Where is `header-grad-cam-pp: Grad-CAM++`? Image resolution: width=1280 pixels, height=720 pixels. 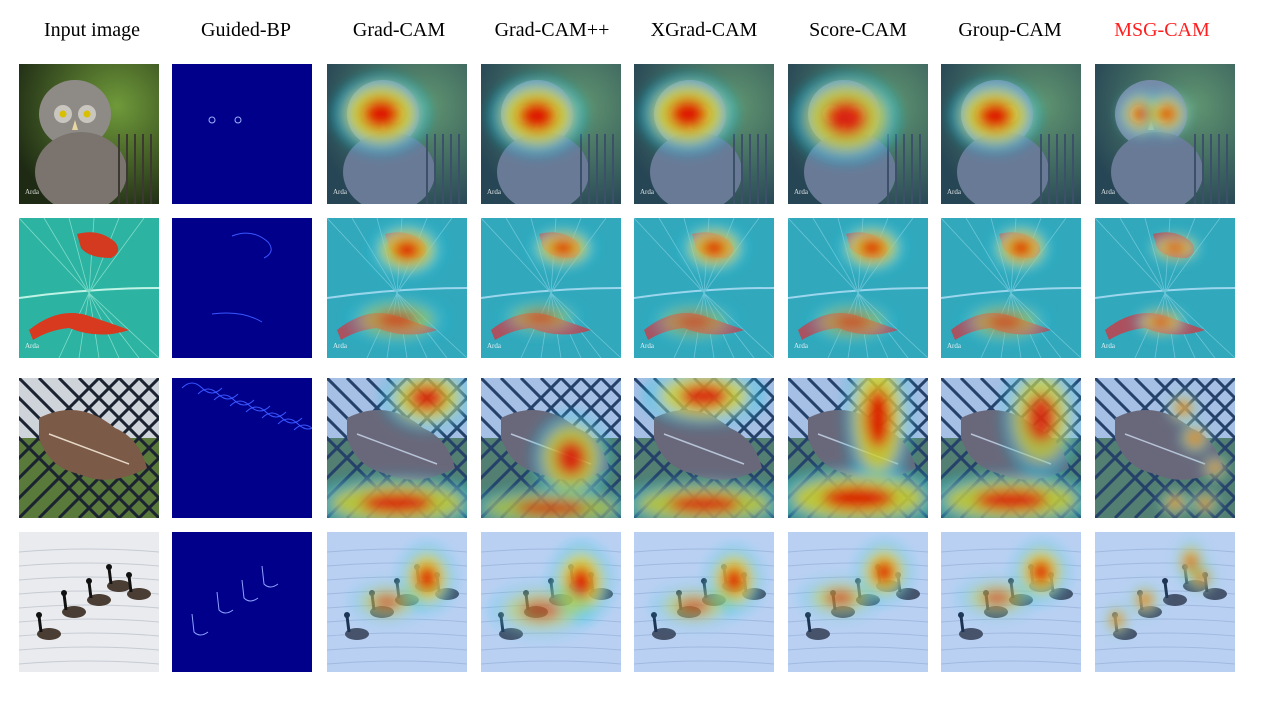 header-grad-cam-pp: Grad-CAM++ is located at coordinates (552, 30).